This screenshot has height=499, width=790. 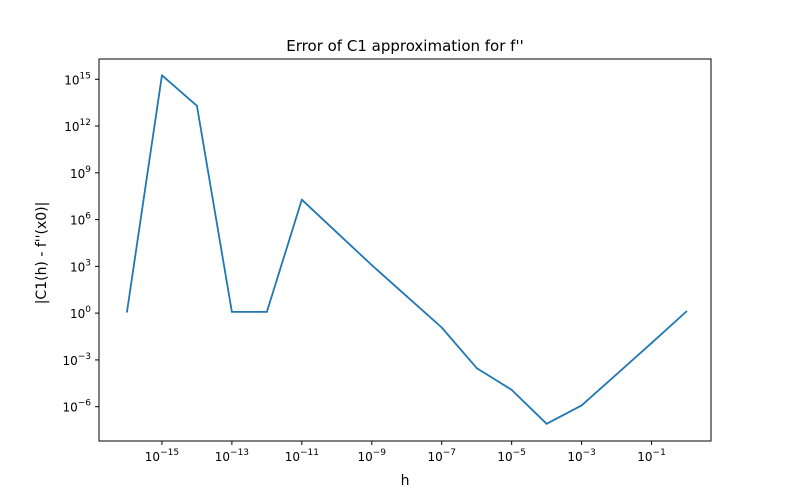 I want to click on x-tick-label: 10⁻³, so click(x=581, y=456).